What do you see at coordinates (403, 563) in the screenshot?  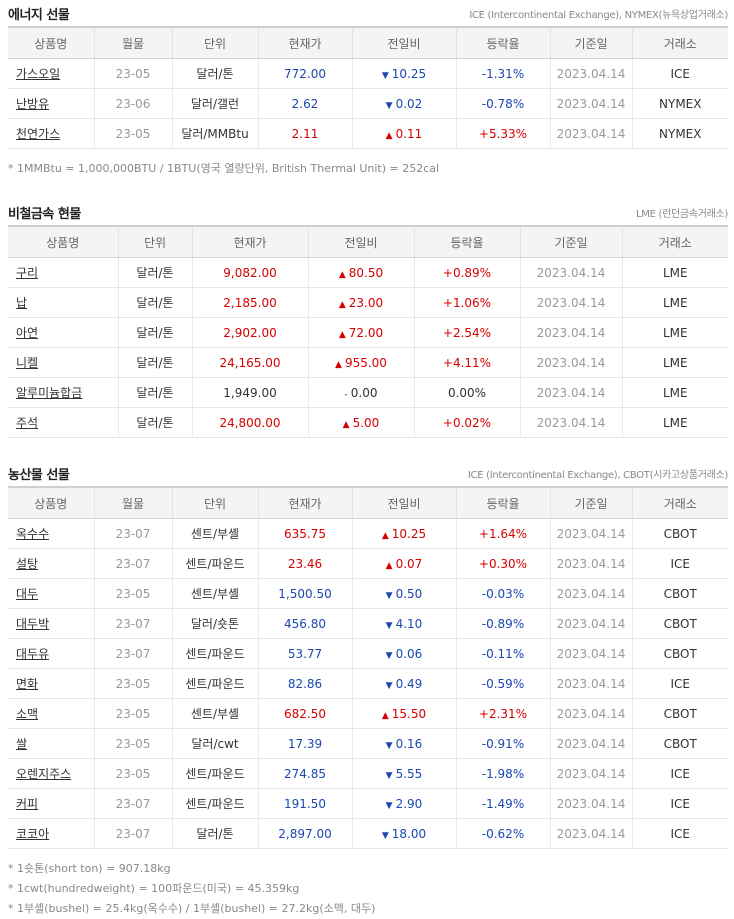 I see `change-cell: ▲ 0.07` at bounding box center [403, 563].